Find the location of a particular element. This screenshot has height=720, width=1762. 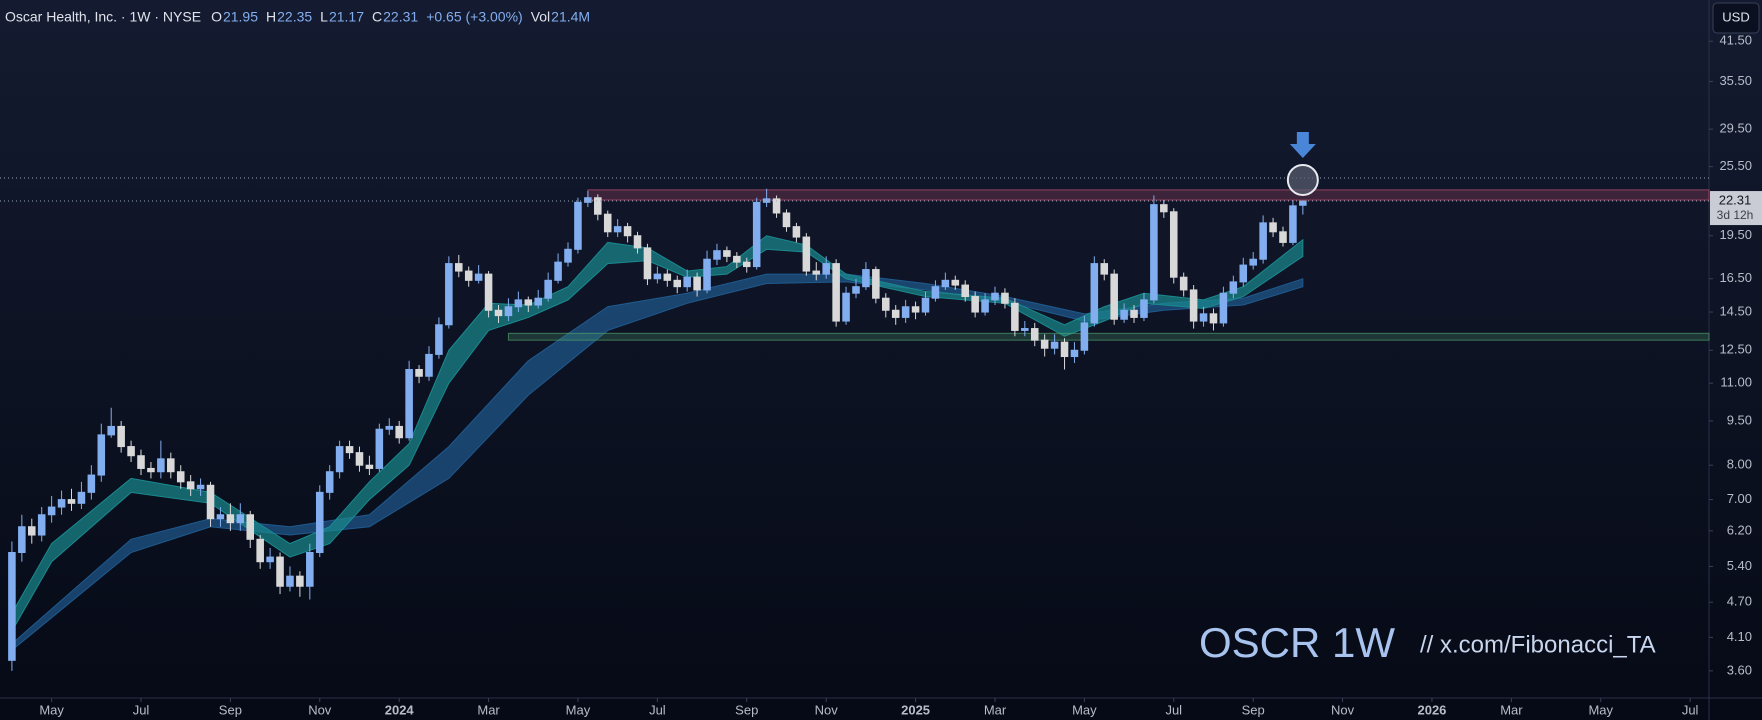

ohlc-value: 22.31 is located at coordinates (400, 17).